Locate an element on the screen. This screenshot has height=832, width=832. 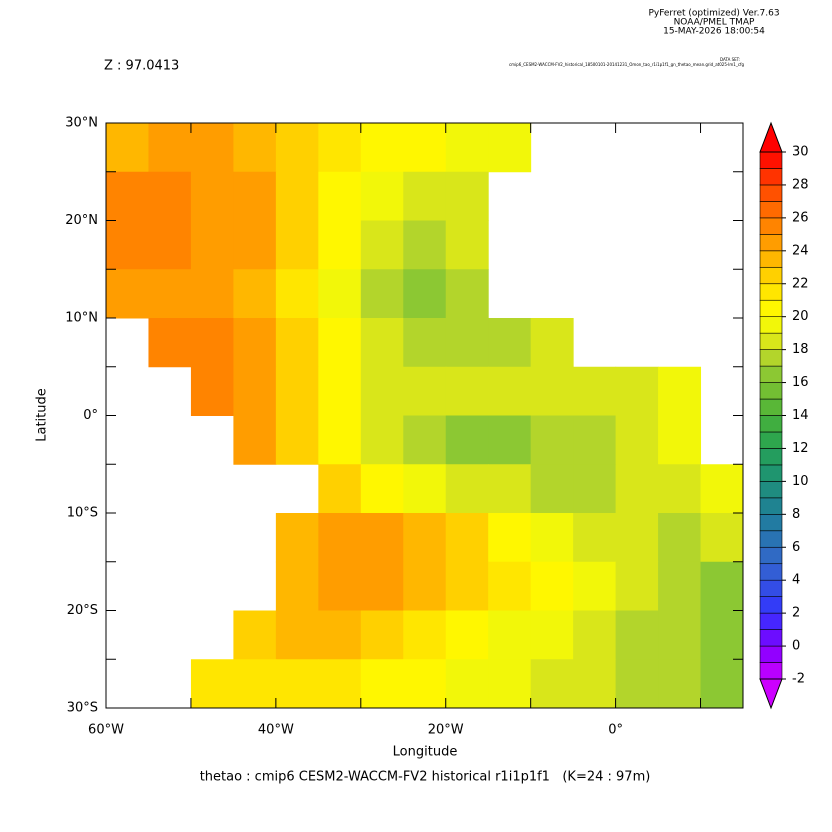
colorbar-tick-label: 2 is located at coordinates (796, 613).